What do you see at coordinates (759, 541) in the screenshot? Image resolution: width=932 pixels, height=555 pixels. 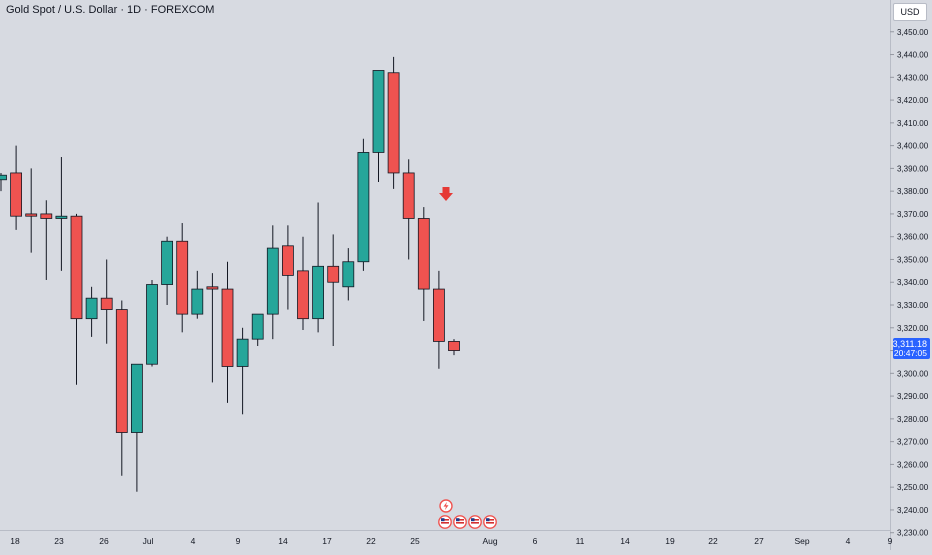 I see `time-tick-label: 27` at bounding box center [759, 541].